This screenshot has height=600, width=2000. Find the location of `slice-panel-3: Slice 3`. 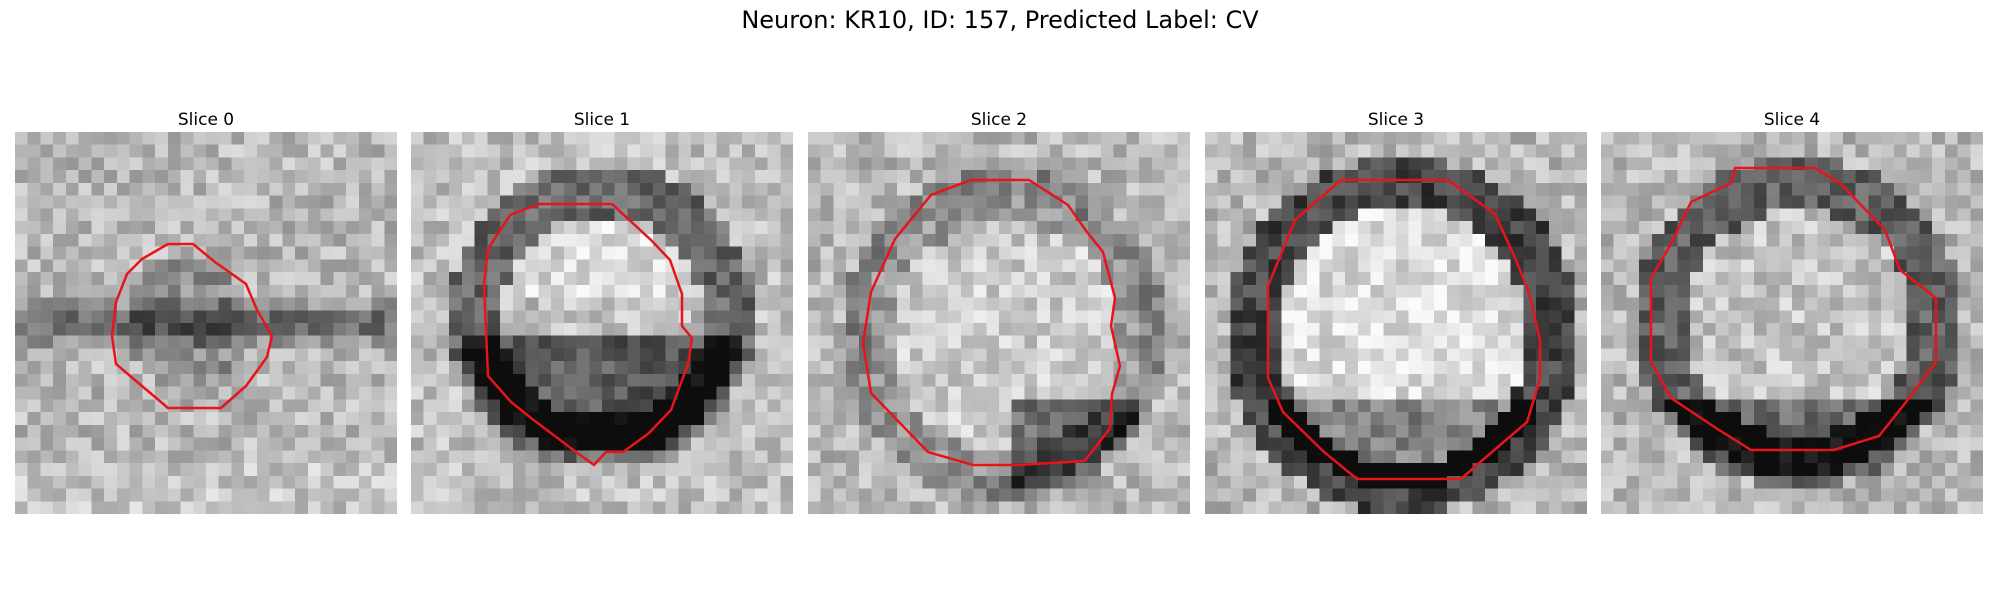

slice-panel-3: Slice 3 is located at coordinates (1396, 311).